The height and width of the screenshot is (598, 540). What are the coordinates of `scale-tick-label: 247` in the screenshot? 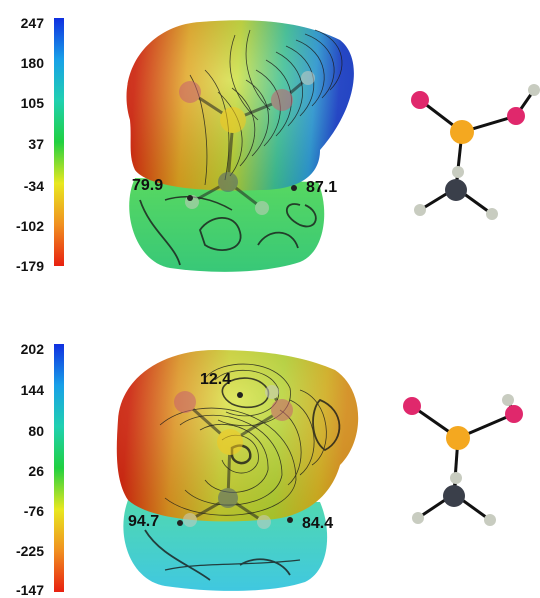 It's located at (32, 23).